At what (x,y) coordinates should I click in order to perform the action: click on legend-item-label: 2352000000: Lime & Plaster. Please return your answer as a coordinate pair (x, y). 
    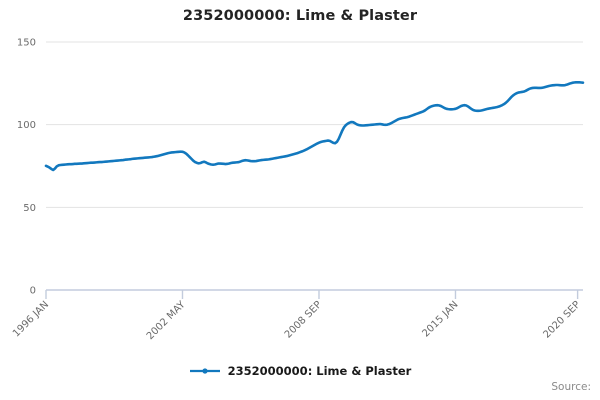
    Looking at the image, I should click on (319, 371).